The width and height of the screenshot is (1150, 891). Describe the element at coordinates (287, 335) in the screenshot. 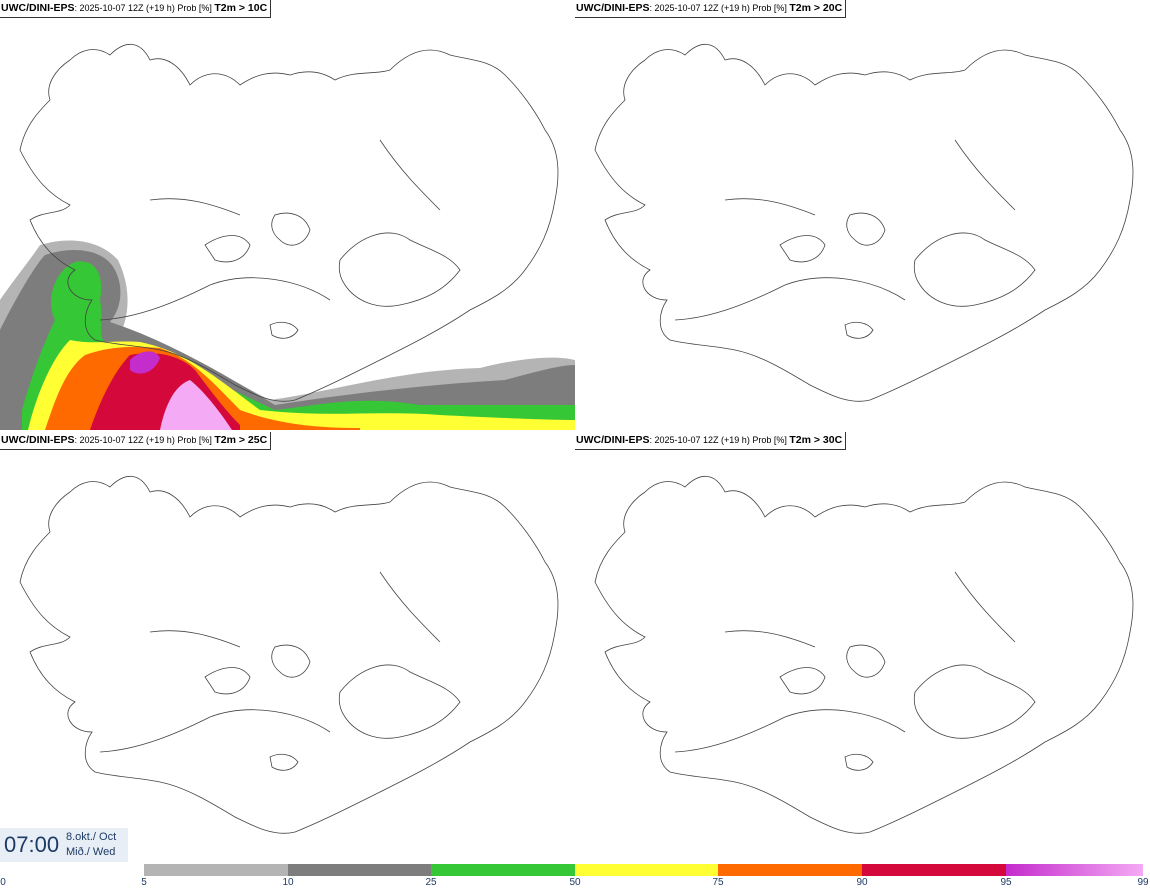

I see `probability-field` at that location.